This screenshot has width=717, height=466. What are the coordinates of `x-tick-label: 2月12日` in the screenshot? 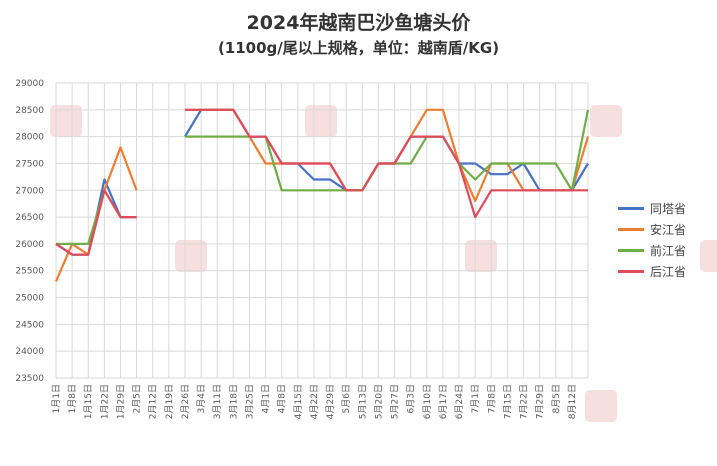 It's located at (153, 401).